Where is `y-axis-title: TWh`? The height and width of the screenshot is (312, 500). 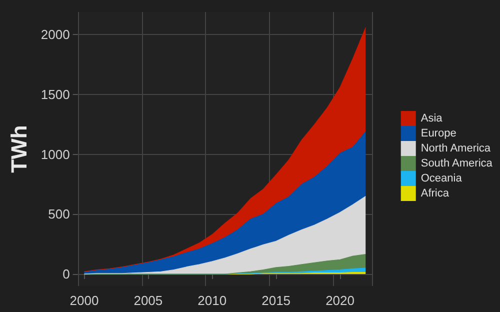
y-axis-title: TWh is located at coordinates (19, 149).